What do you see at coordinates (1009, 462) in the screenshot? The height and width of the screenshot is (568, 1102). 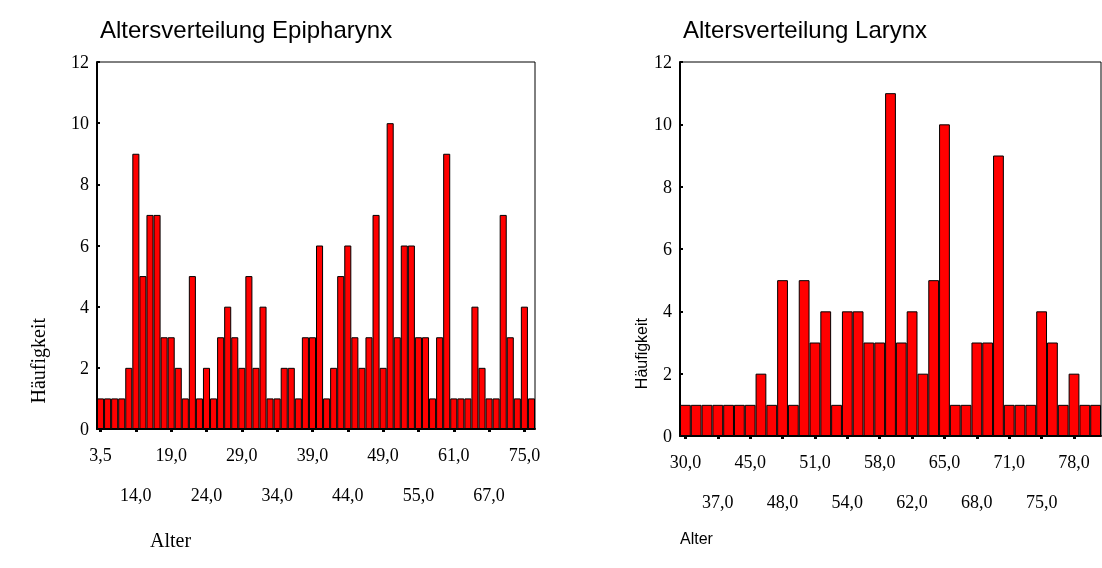 I see `x-tick-label: 71,0` at bounding box center [1009, 462].